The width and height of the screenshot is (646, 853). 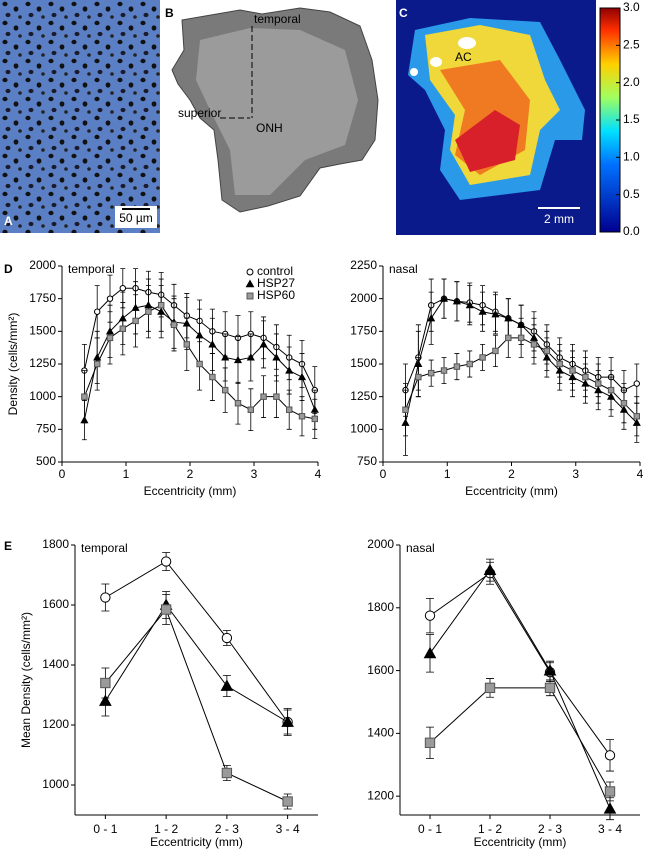 I want to click on x-tick-label: 1 - 2, so click(x=490, y=829).